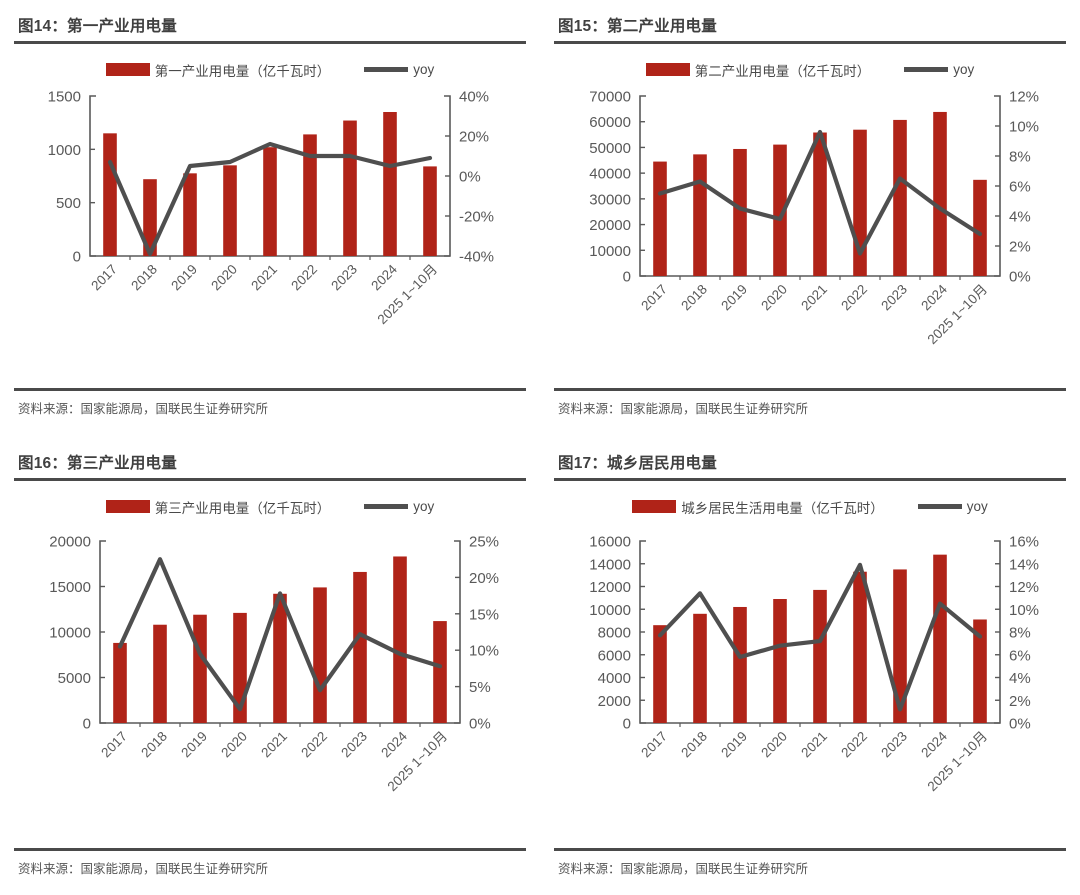 The height and width of the screenshot is (895, 1080). Describe the element at coordinates (614, 655) in the screenshot. I see `svg-text: 6000` at that location.